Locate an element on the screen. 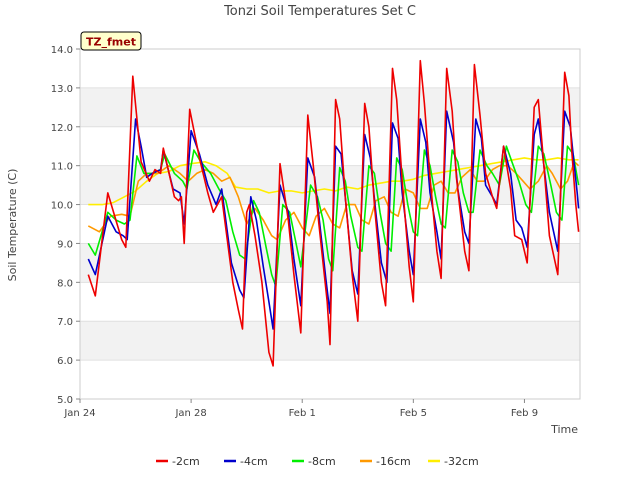 The width and height of the screenshot is (640, 484). x-tick-label: Feb 5 is located at coordinates (413, 413).